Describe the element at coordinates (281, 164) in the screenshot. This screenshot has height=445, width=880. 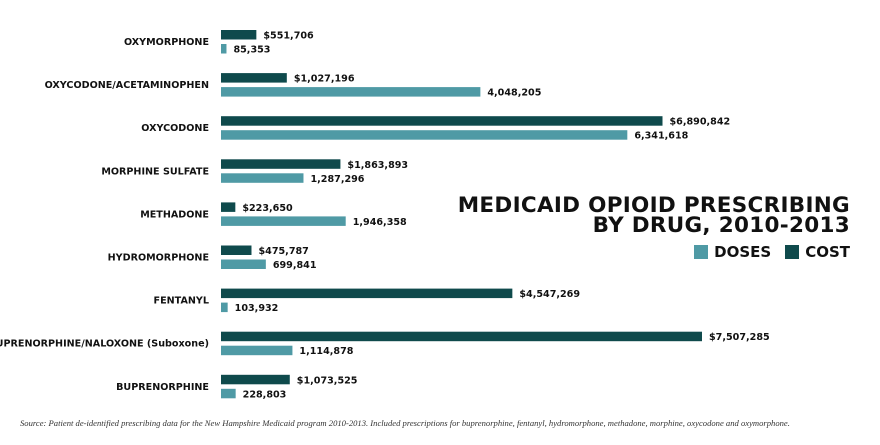
I see `bar-cost-morphine-sulfate` at that location.